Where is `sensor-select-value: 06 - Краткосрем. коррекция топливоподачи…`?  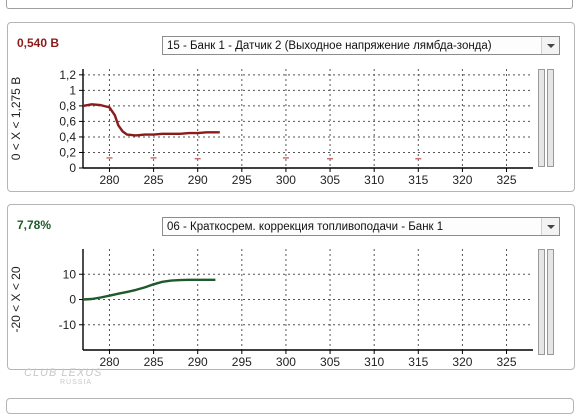 sensor-select-value: 06 - Краткосрем. коррекция топливоподачи… is located at coordinates (305, 227).